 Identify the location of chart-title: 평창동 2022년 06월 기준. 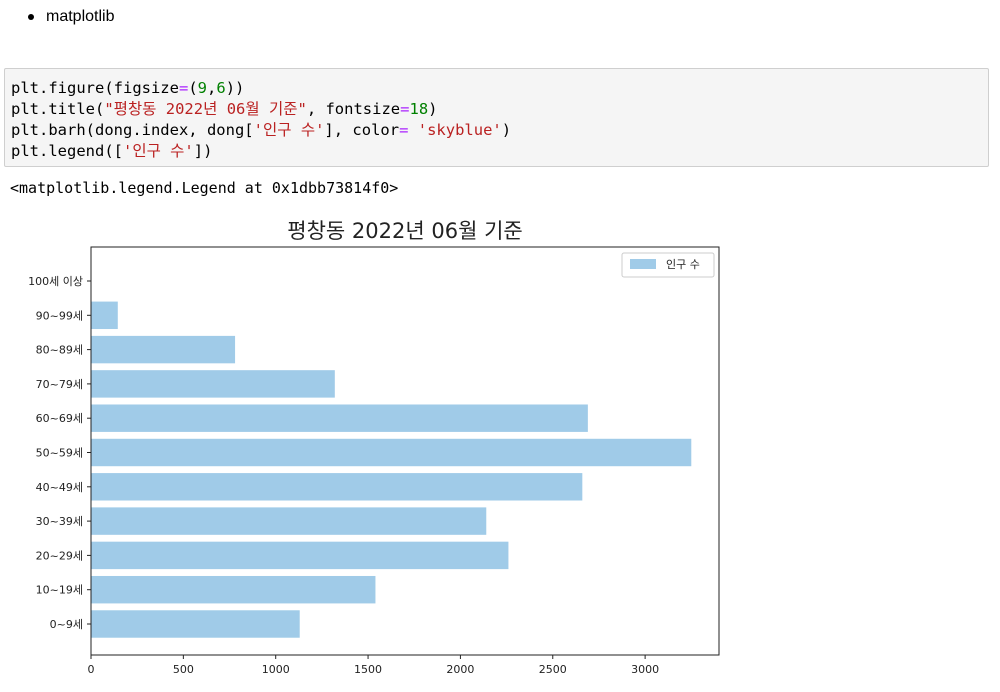
(404, 231).